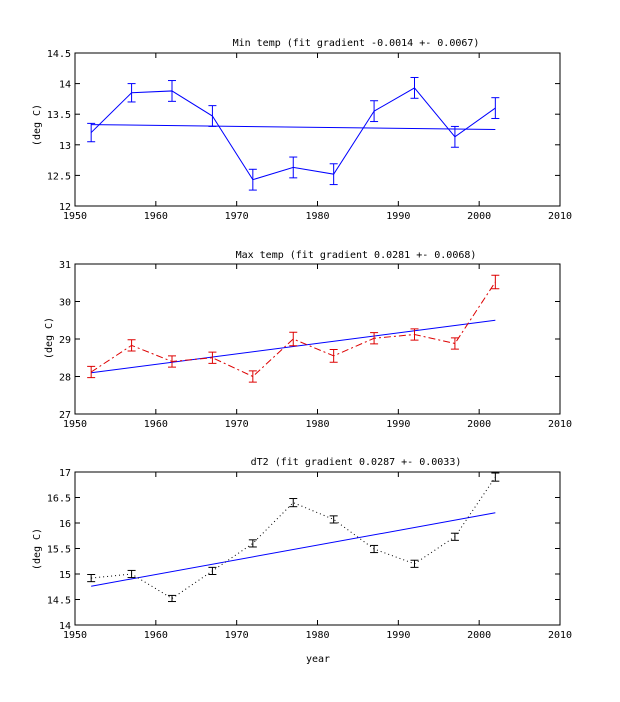 The height and width of the screenshot is (702, 620). I want to click on ylabel-min-temp: (deg C), so click(37, 125).